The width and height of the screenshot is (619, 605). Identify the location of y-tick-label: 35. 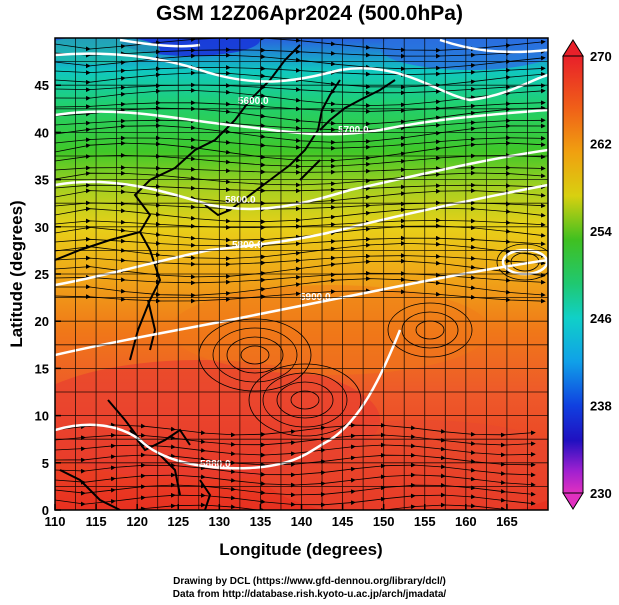
(42, 180).